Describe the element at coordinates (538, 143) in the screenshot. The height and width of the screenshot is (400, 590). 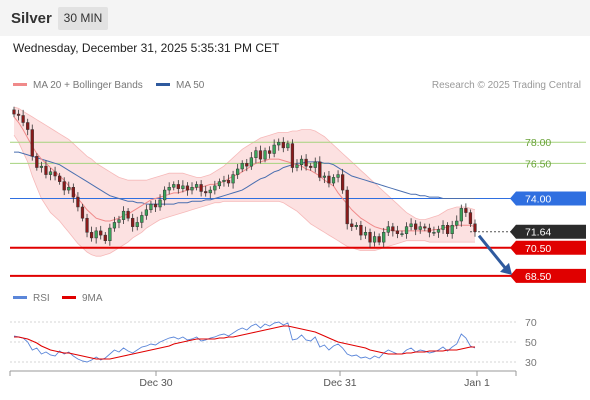
I see `level-label-78-00: 78.00` at that location.